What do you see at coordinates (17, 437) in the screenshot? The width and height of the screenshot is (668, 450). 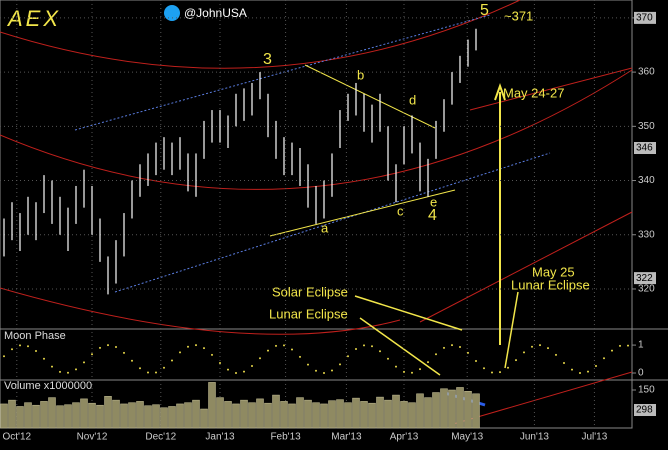 I see `x-tick-label: Oct'12` at bounding box center [17, 437].